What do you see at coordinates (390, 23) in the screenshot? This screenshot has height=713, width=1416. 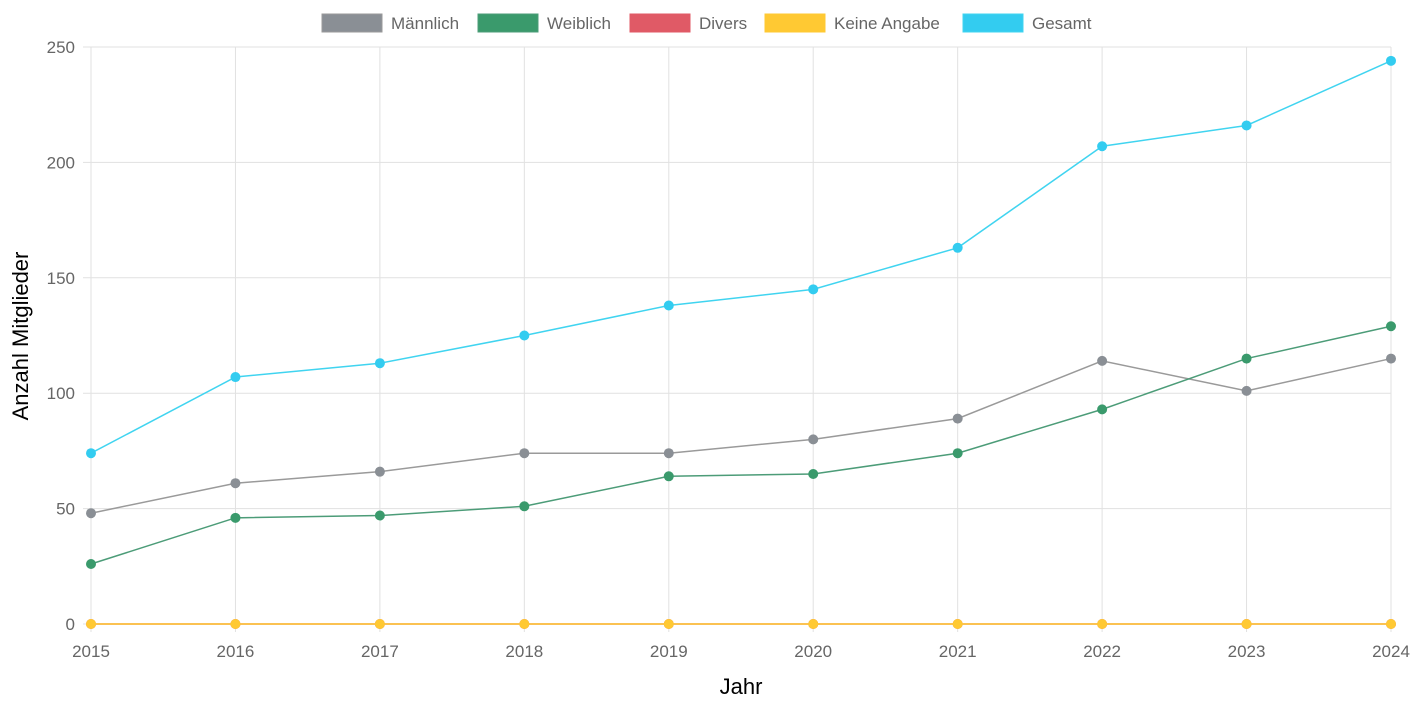 I see `legend-item: Männlich` at bounding box center [390, 23].